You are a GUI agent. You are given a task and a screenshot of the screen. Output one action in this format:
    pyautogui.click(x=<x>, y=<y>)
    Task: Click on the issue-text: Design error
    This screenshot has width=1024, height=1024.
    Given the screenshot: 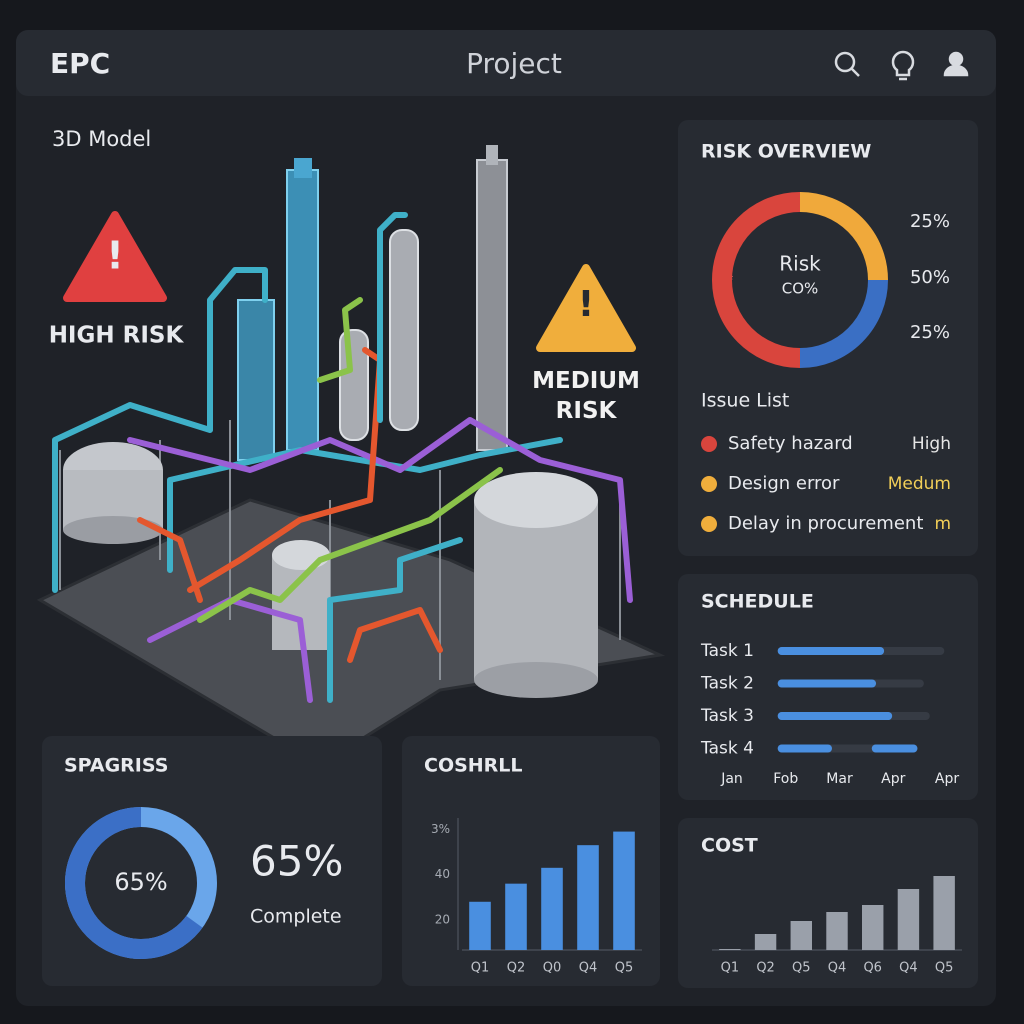 What is the action you would take?
    pyautogui.click(x=784, y=483)
    